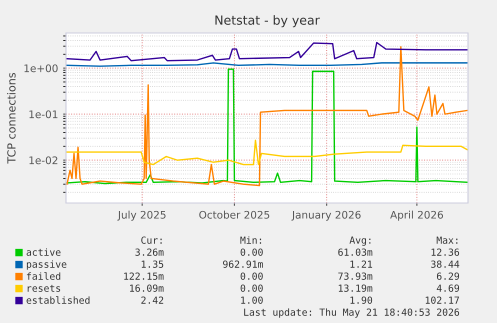 The width and height of the screenshot is (497, 323). I want to click on x-tick-label: July 2025, so click(141, 215).